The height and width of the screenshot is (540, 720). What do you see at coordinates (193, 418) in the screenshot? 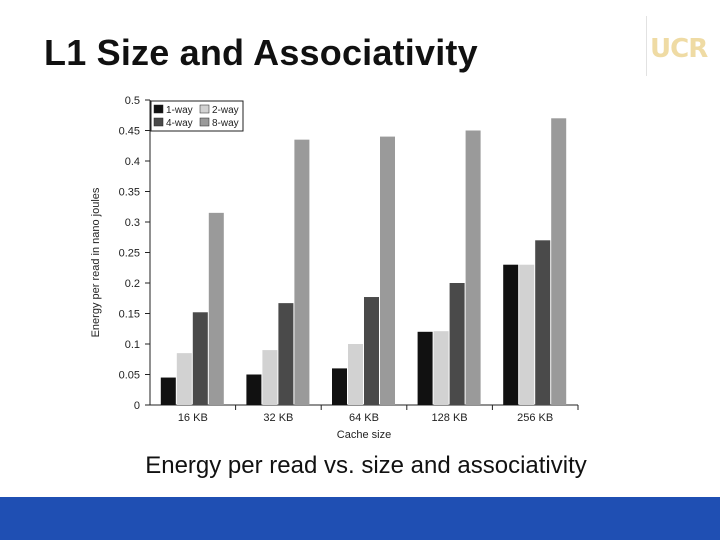
I see `x-tick-label: 16 KB` at bounding box center [193, 418].